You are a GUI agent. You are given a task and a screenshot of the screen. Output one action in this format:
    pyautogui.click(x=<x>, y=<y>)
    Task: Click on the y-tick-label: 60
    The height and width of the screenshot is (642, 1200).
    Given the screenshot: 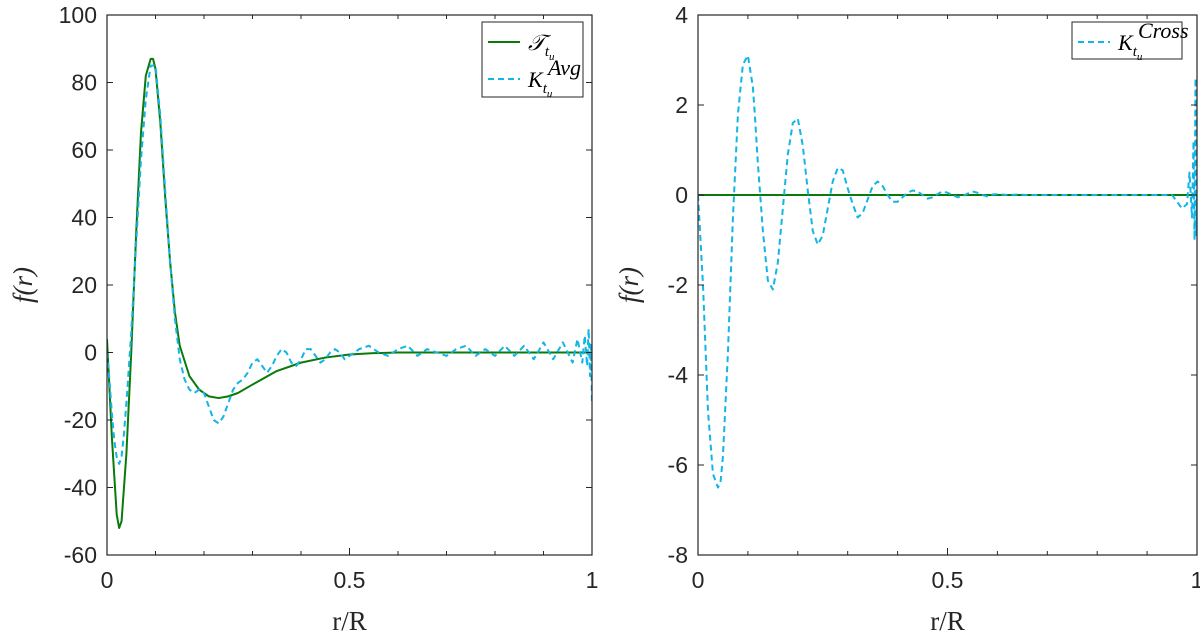 What is the action you would take?
    pyautogui.click(x=84, y=150)
    